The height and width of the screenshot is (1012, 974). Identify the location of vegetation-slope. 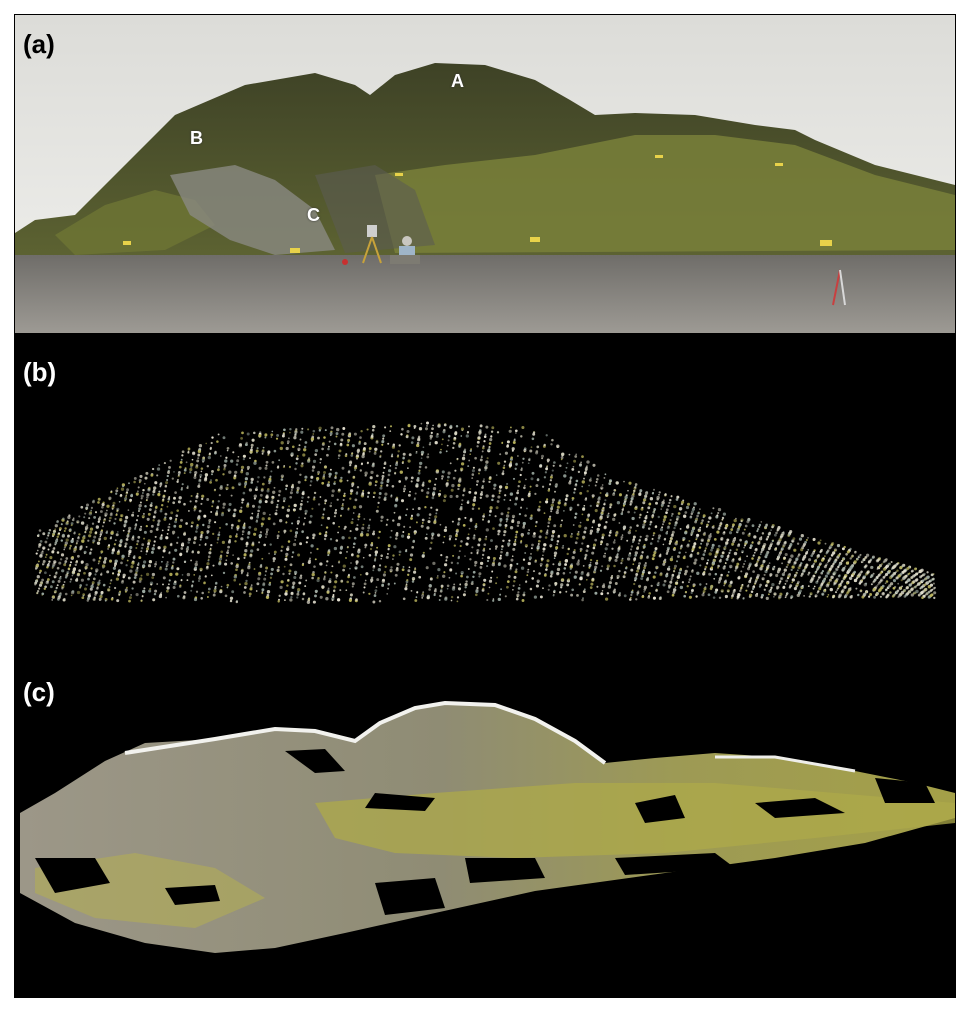
(665, 194).